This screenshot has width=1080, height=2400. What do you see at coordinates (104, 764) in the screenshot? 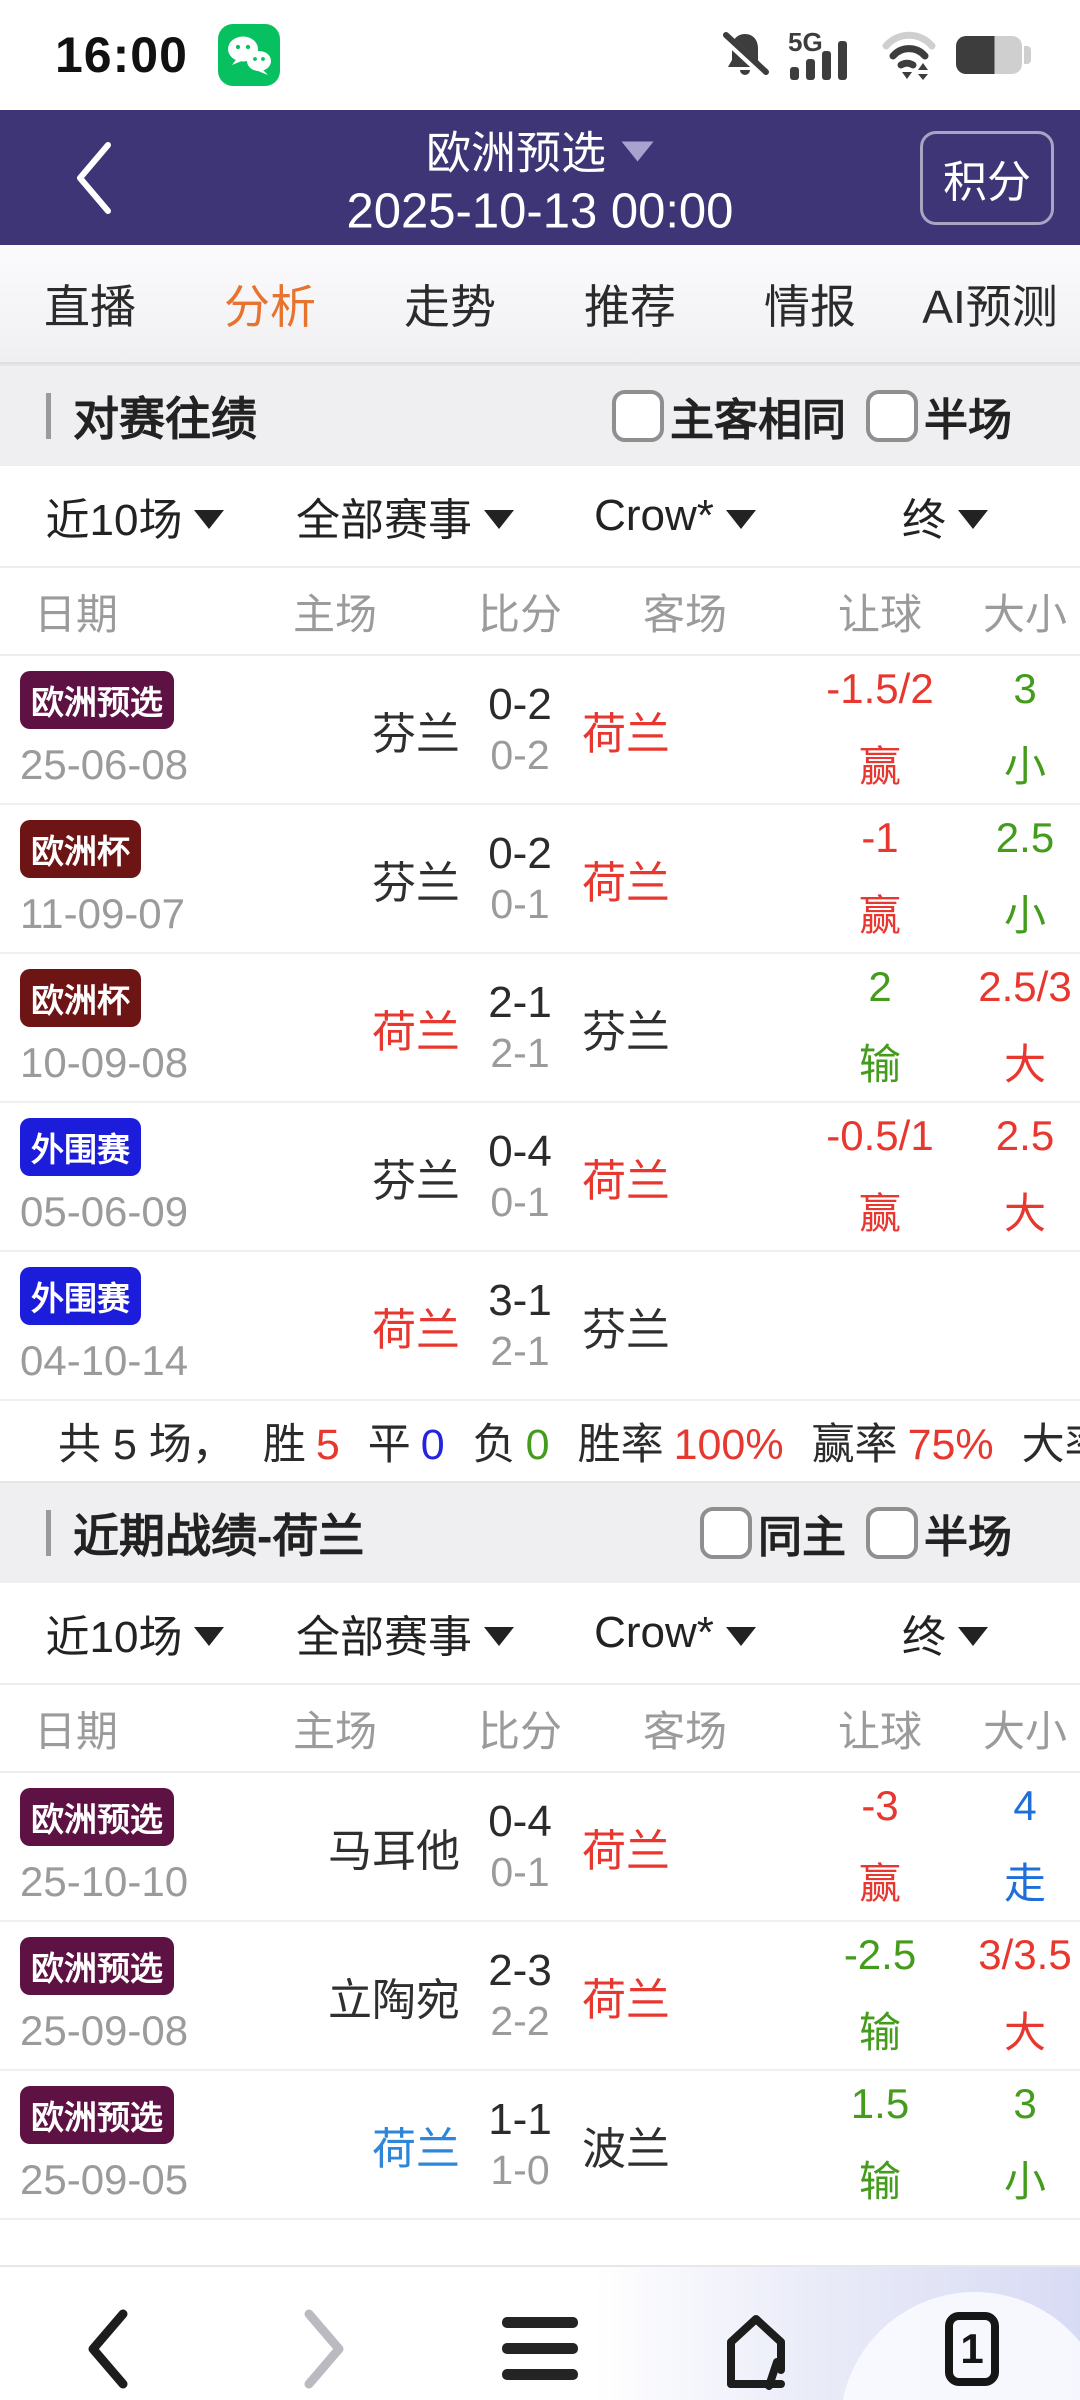
I see `match-date: 25-06-08` at bounding box center [104, 764].